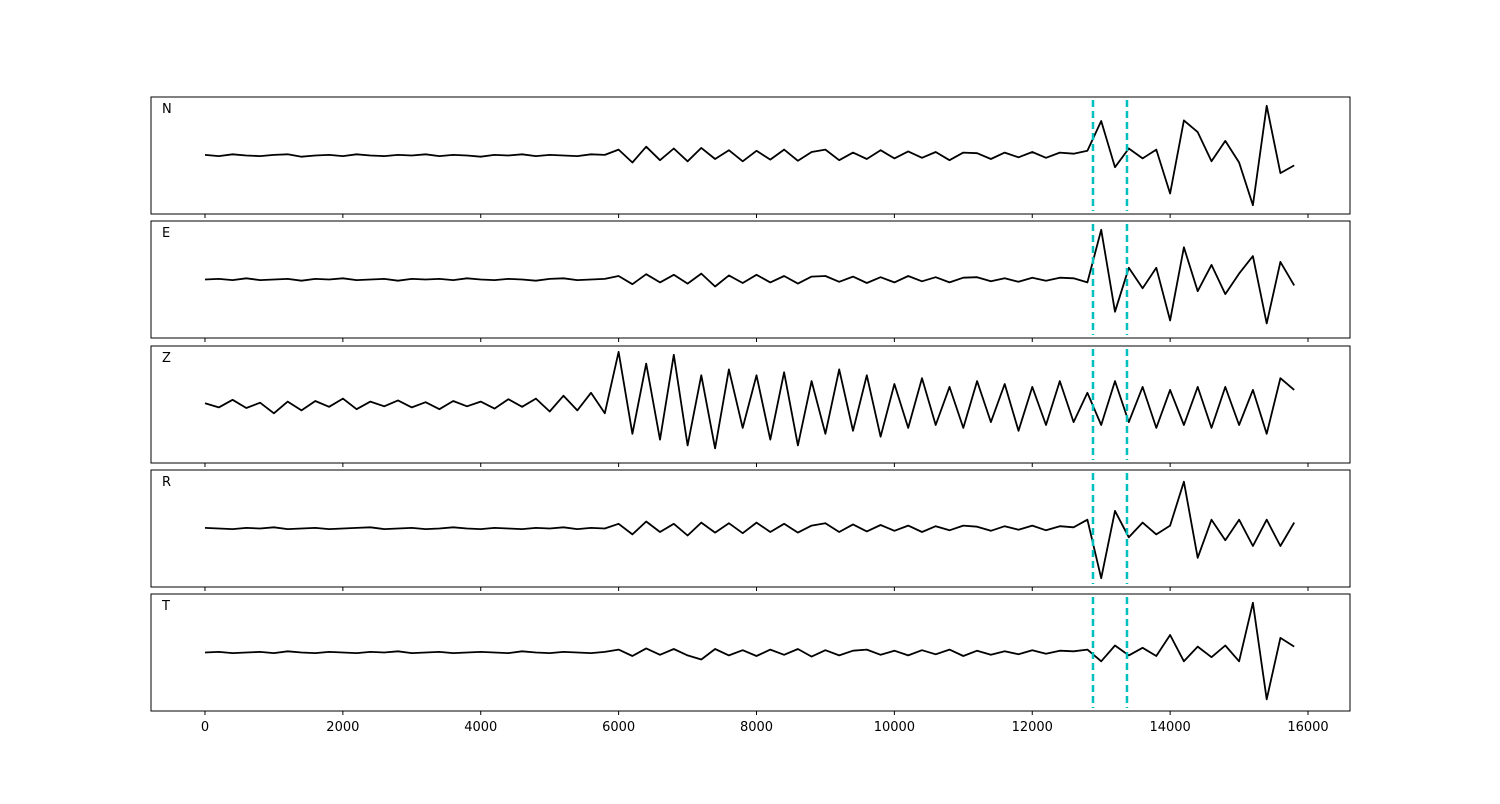 This screenshot has width=1500, height=804. I want to click on x-tick-label: 0, so click(205, 727).